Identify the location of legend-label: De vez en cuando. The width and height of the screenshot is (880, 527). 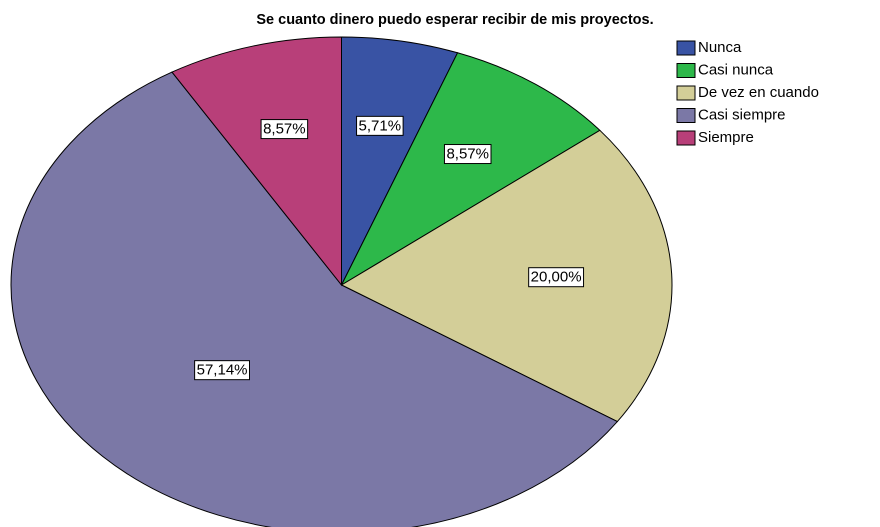
(758, 92).